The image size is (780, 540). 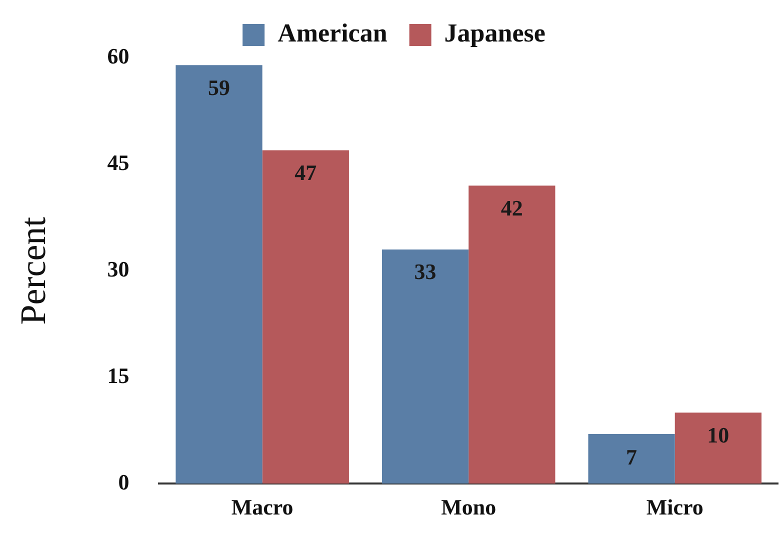 What do you see at coordinates (262, 507) in the screenshot?
I see `x-tick-label: Macro` at bounding box center [262, 507].